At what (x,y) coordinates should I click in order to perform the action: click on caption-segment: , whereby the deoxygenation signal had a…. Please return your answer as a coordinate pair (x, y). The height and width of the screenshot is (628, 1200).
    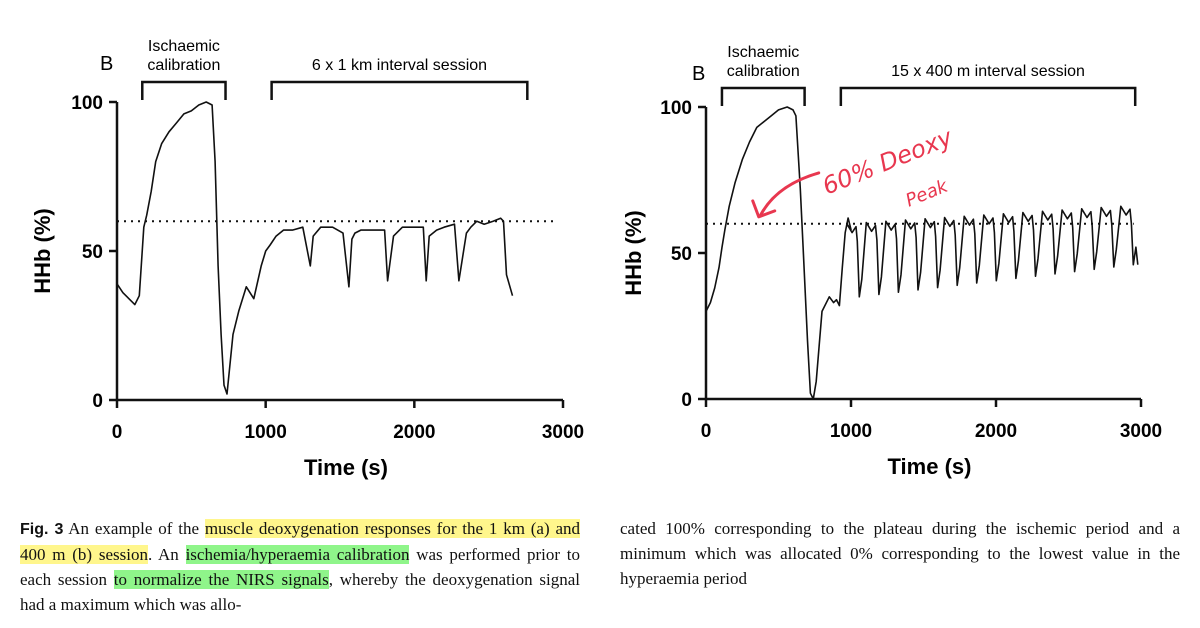
    Looking at the image, I should click on (300, 592).